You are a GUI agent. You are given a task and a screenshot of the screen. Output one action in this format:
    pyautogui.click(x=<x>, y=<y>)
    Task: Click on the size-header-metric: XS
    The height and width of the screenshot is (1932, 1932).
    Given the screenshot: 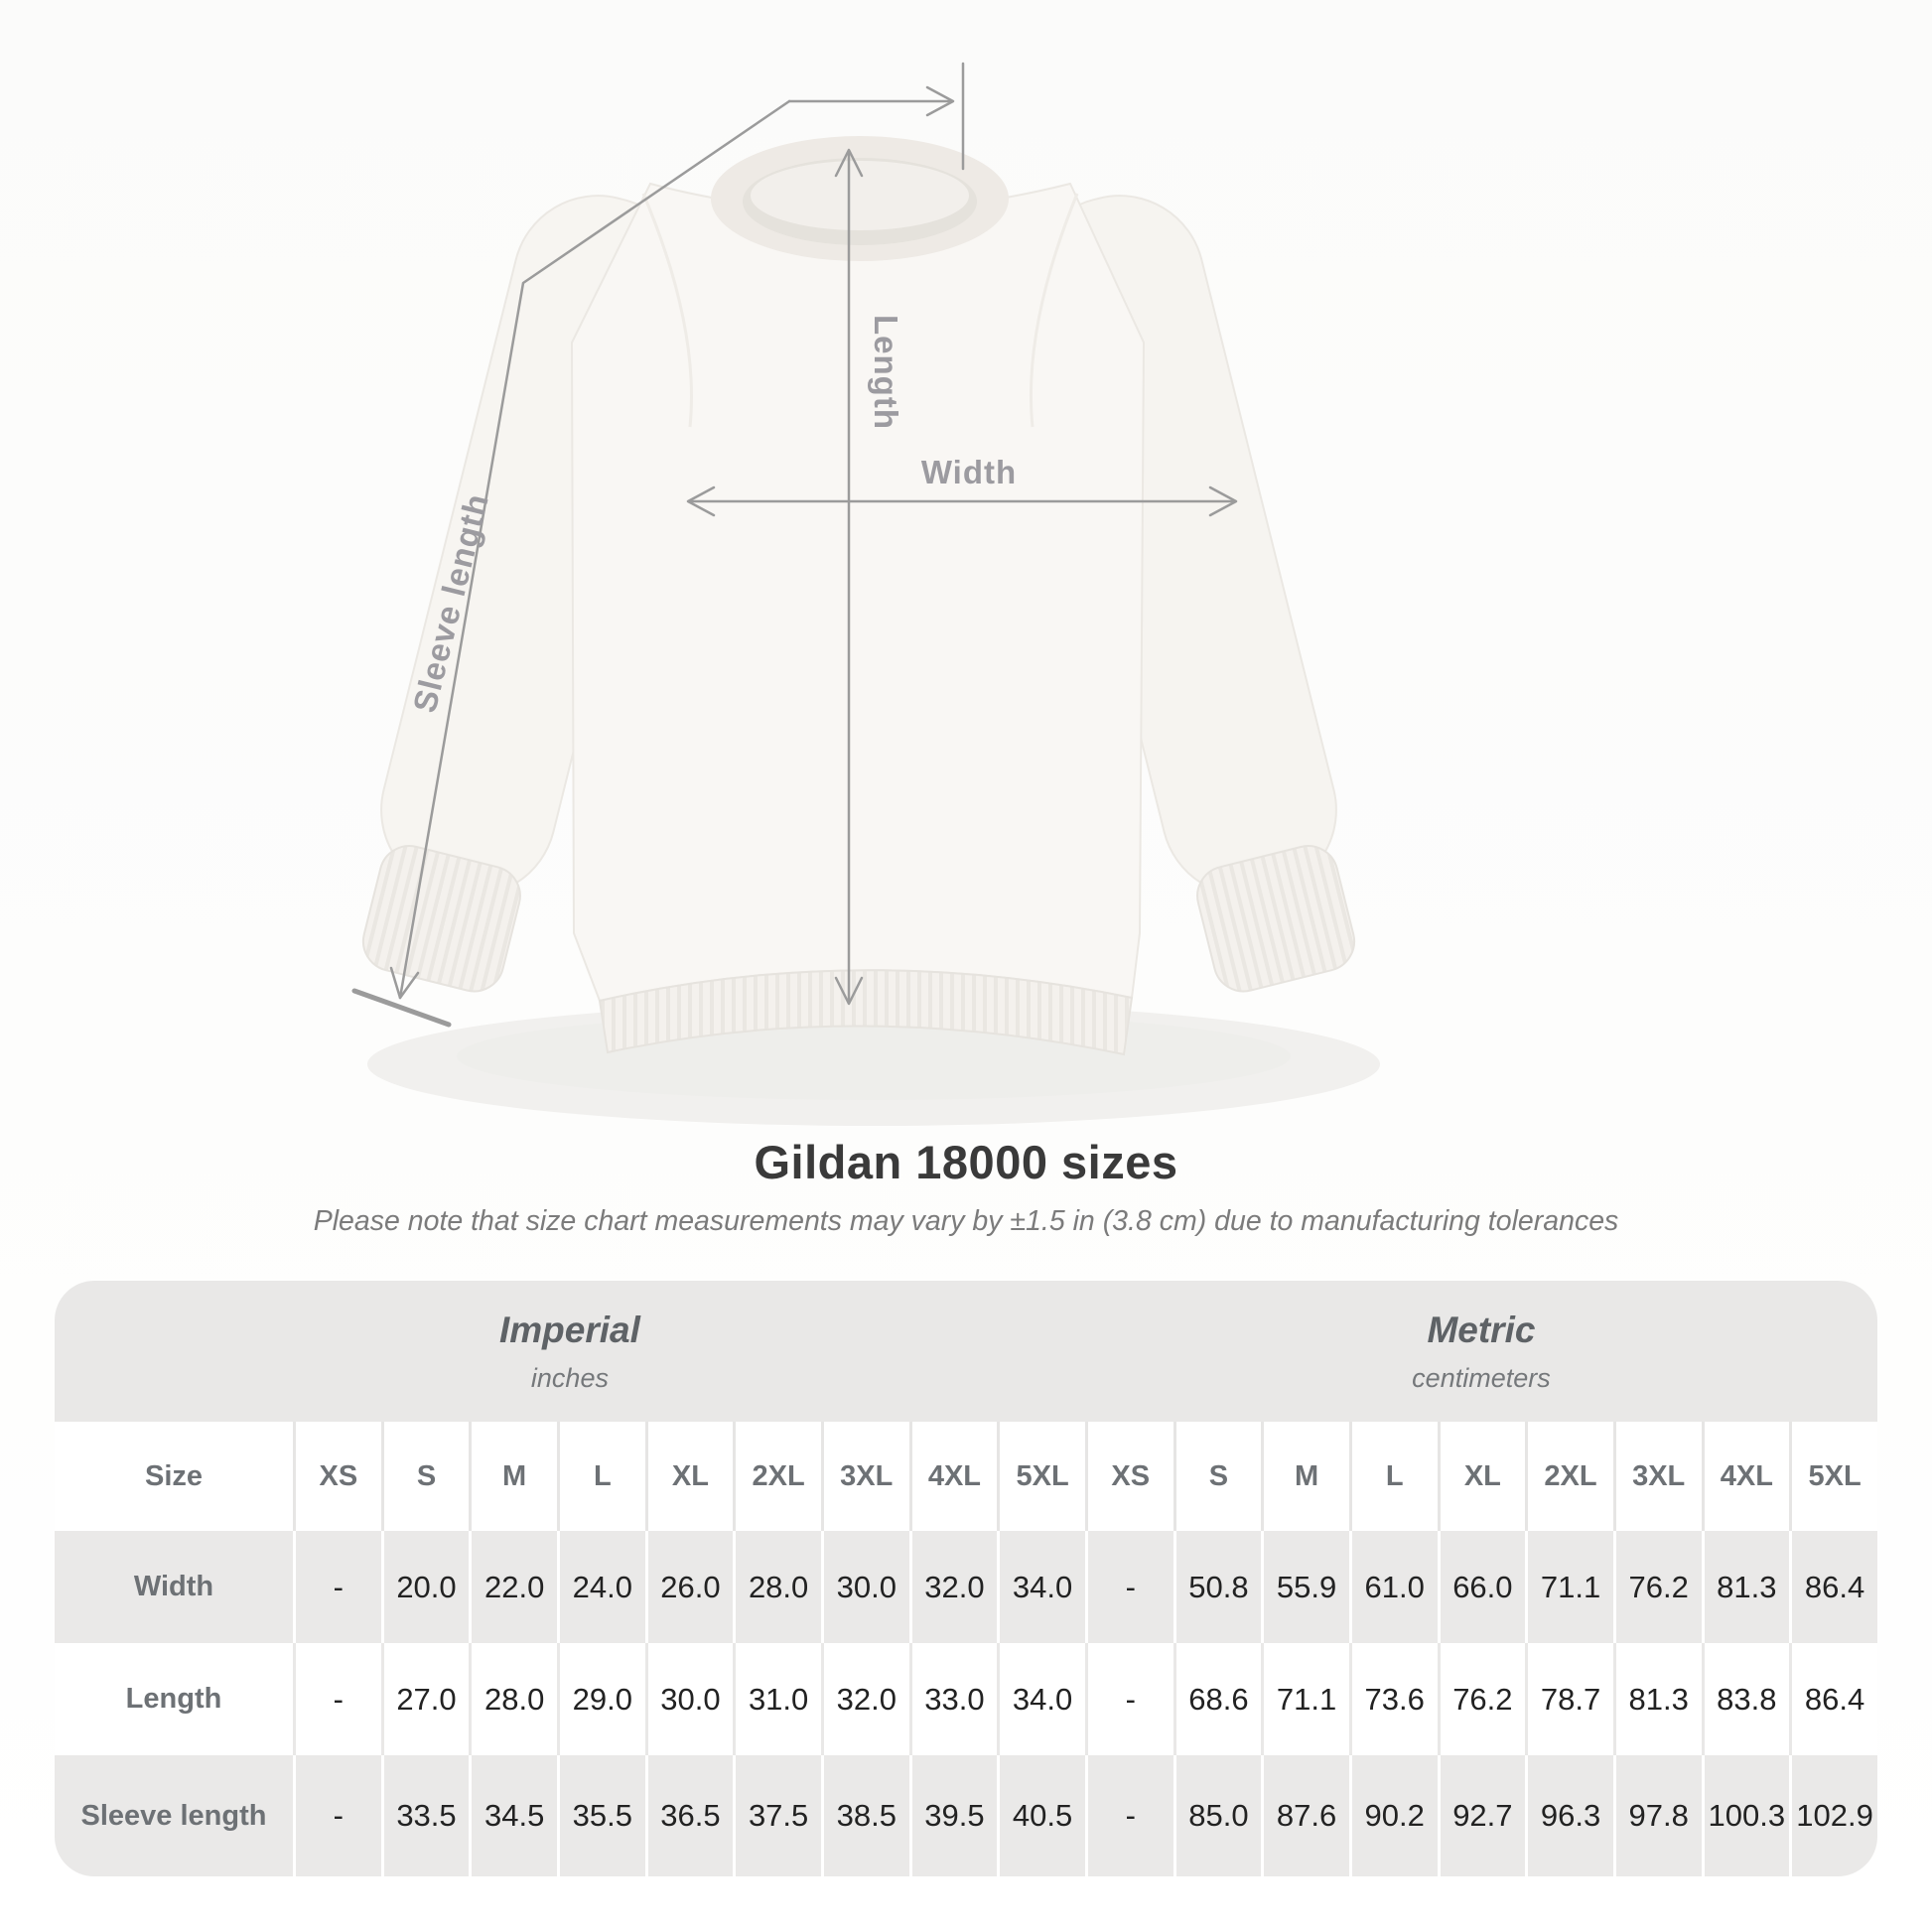 What is the action you would take?
    pyautogui.click(x=1128, y=1477)
    